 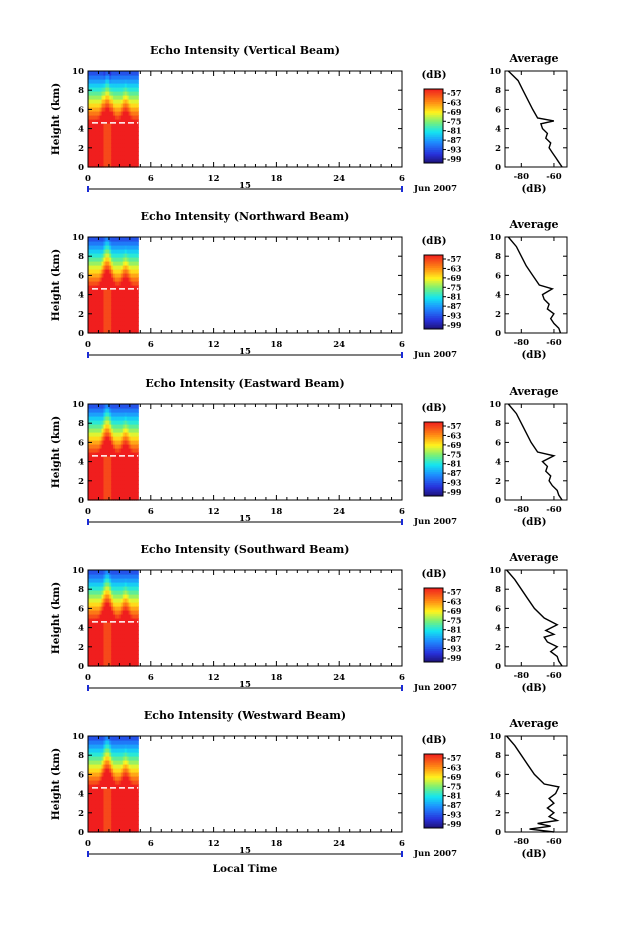 What do you see at coordinates (498, 130) in the screenshot?
I see `average-y-tick-label: 4` at bounding box center [498, 130].